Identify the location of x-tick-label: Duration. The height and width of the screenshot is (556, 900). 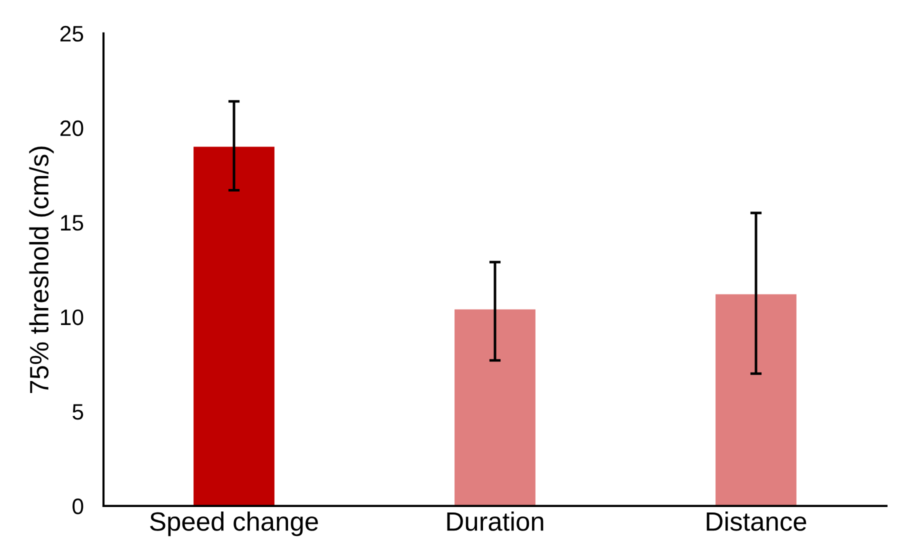
(495, 521).